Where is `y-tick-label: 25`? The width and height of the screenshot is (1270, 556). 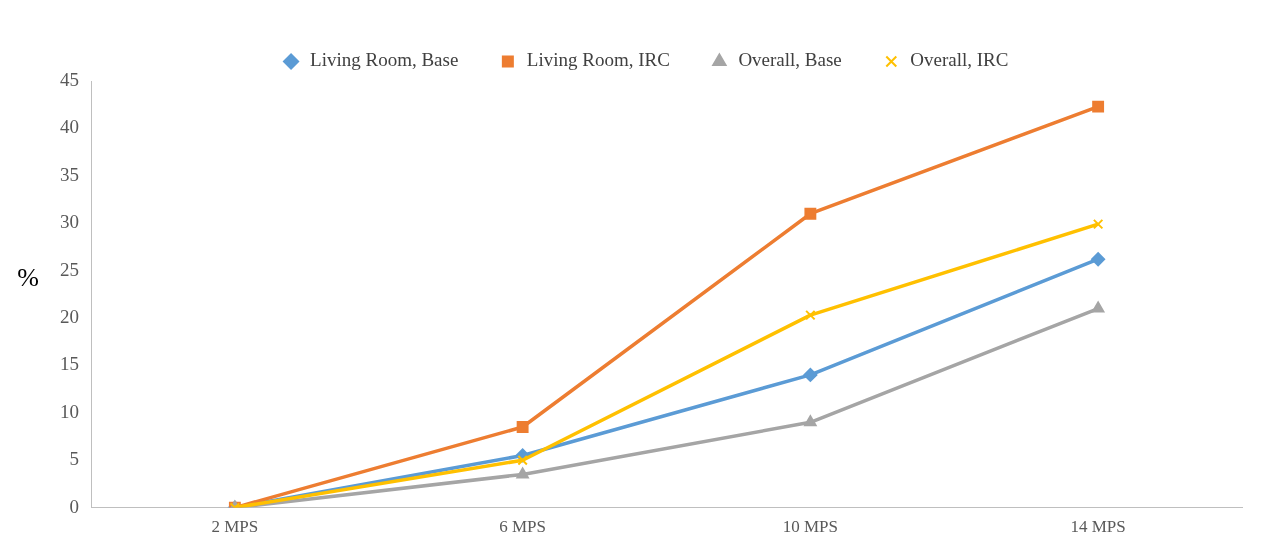 y-tick-label: 25 is located at coordinates (69, 269).